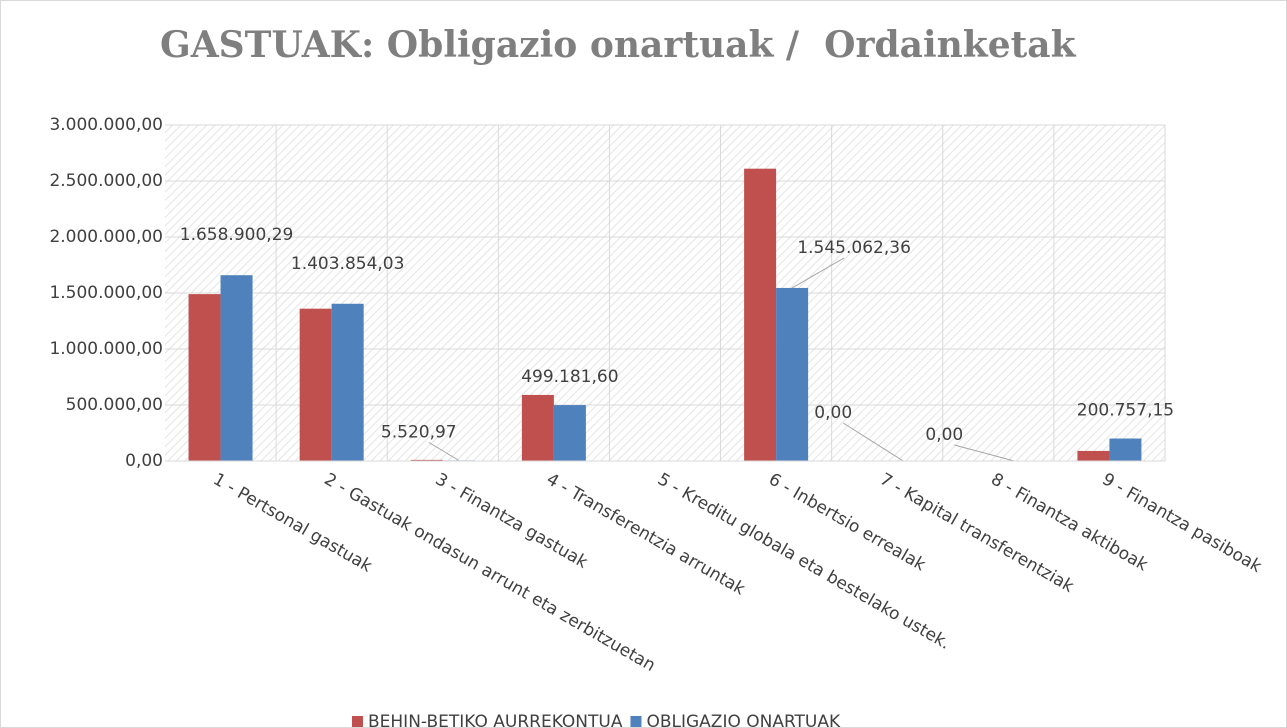  I want to click on data-label: 1.658.900,29, so click(237, 235).